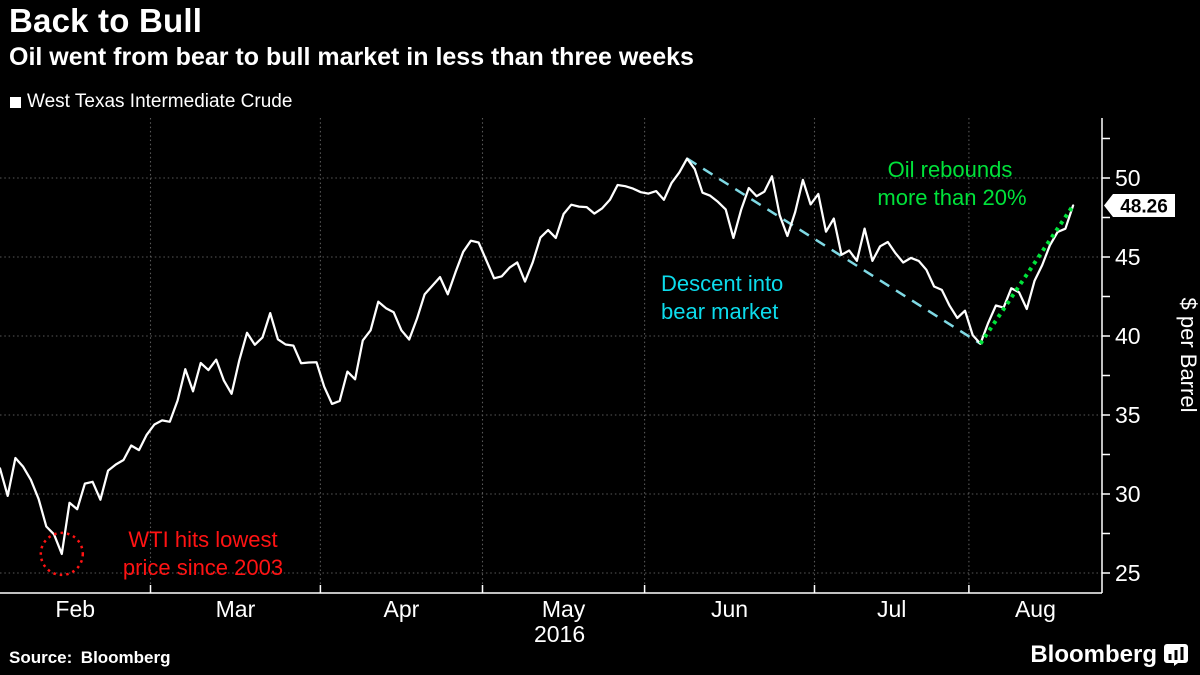  I want to click on x-tick-label: Aug, so click(1035, 609).